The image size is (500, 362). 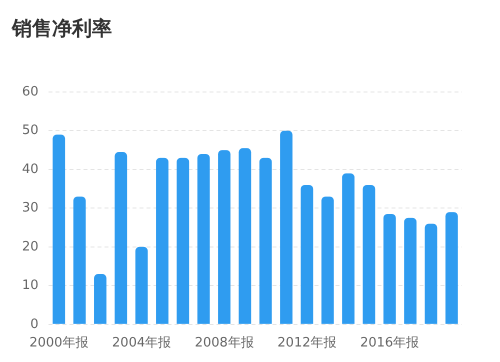 What do you see at coordinates (224, 343) in the screenshot?
I see `x-tick-label: 2008年报` at bounding box center [224, 343].